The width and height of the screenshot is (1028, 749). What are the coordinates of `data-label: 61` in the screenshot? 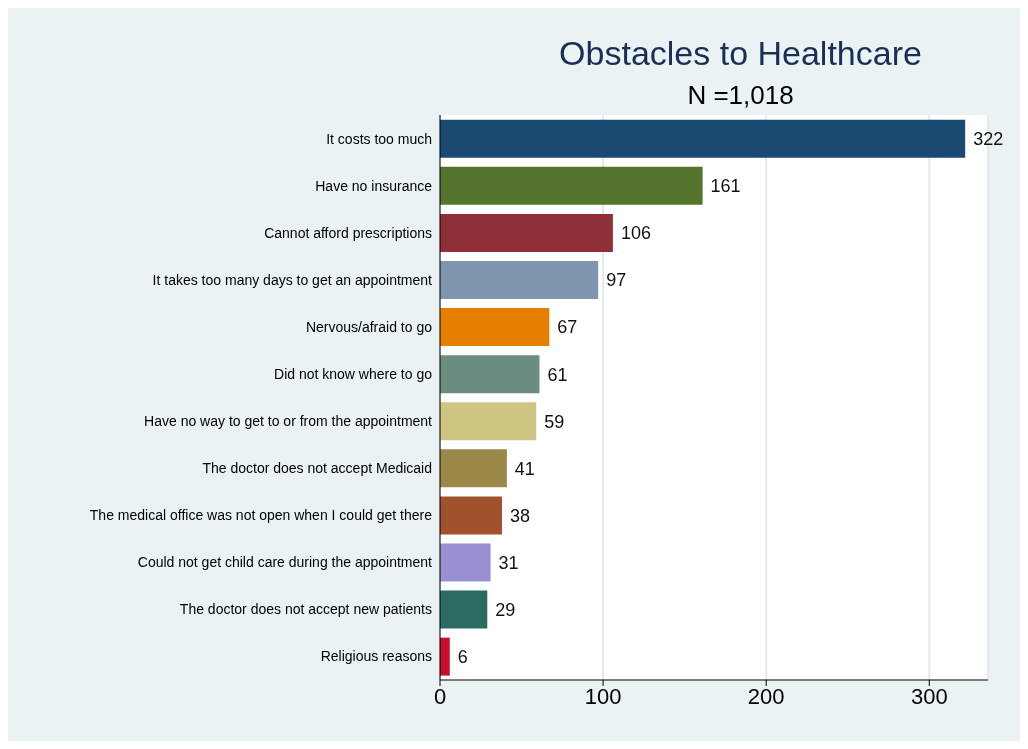 It's located at (557, 374).